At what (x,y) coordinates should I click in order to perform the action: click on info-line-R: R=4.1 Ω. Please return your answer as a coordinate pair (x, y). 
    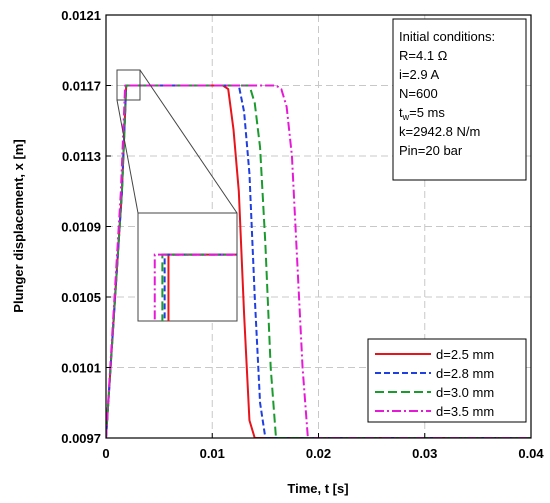
    Looking at the image, I should click on (423, 55).